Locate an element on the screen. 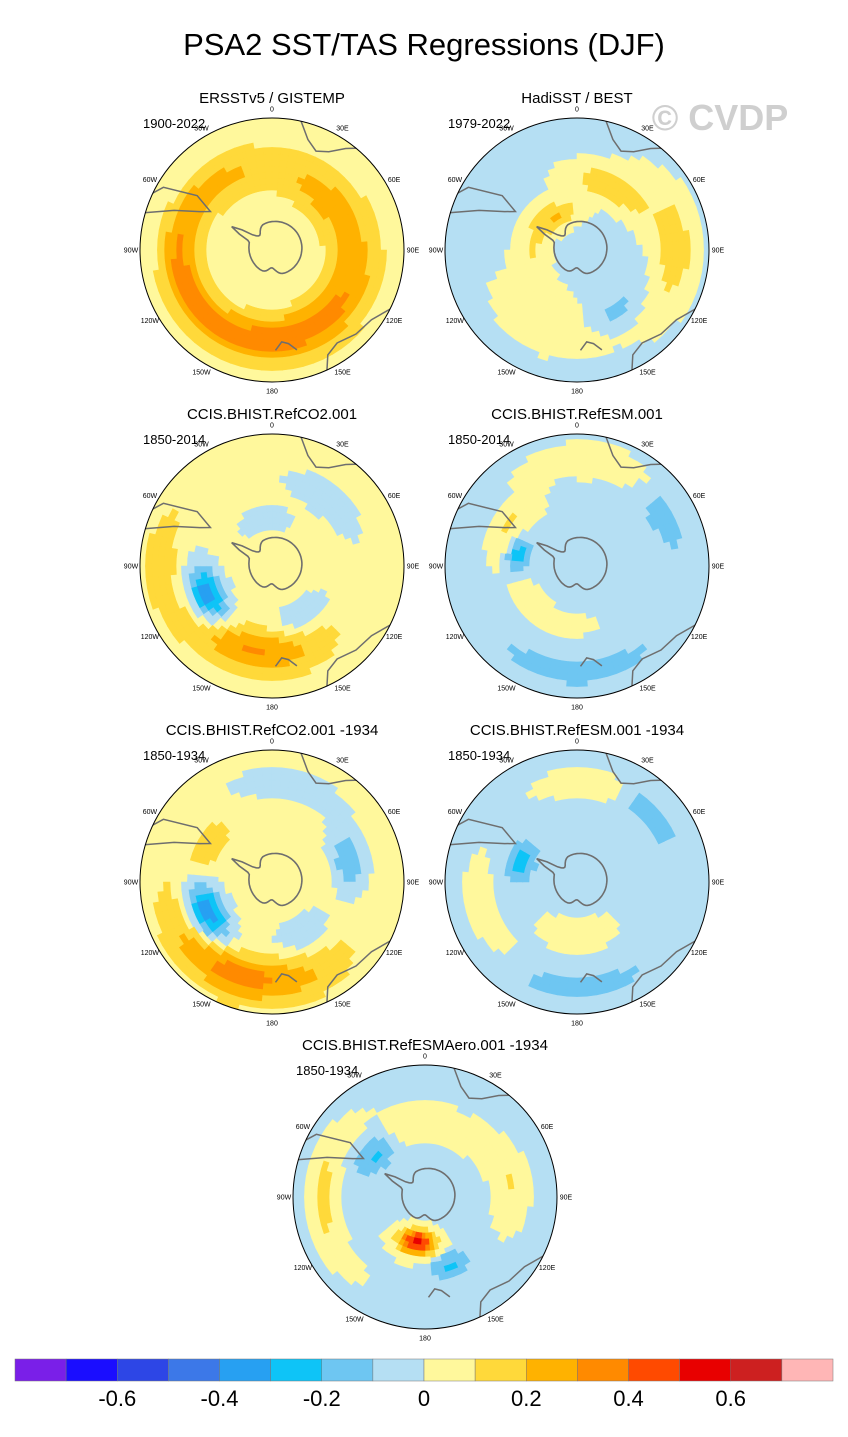  lon-tick-label: 30E is located at coordinates (647, 760).